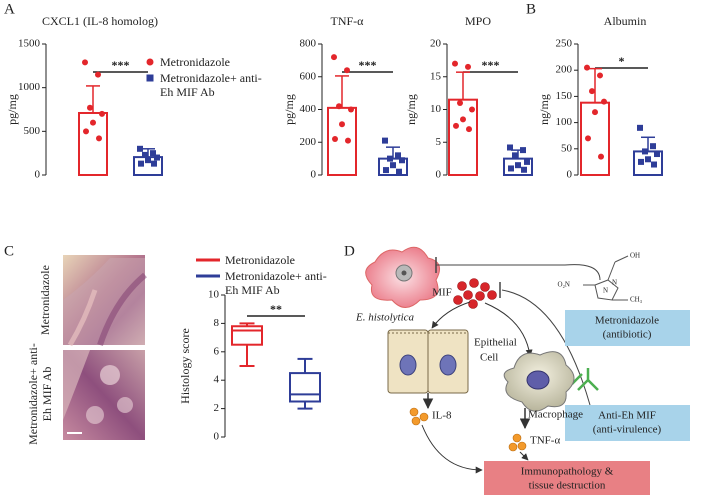 The height and width of the screenshot is (499, 721). I want to click on panel-letter: B, so click(531, 9).